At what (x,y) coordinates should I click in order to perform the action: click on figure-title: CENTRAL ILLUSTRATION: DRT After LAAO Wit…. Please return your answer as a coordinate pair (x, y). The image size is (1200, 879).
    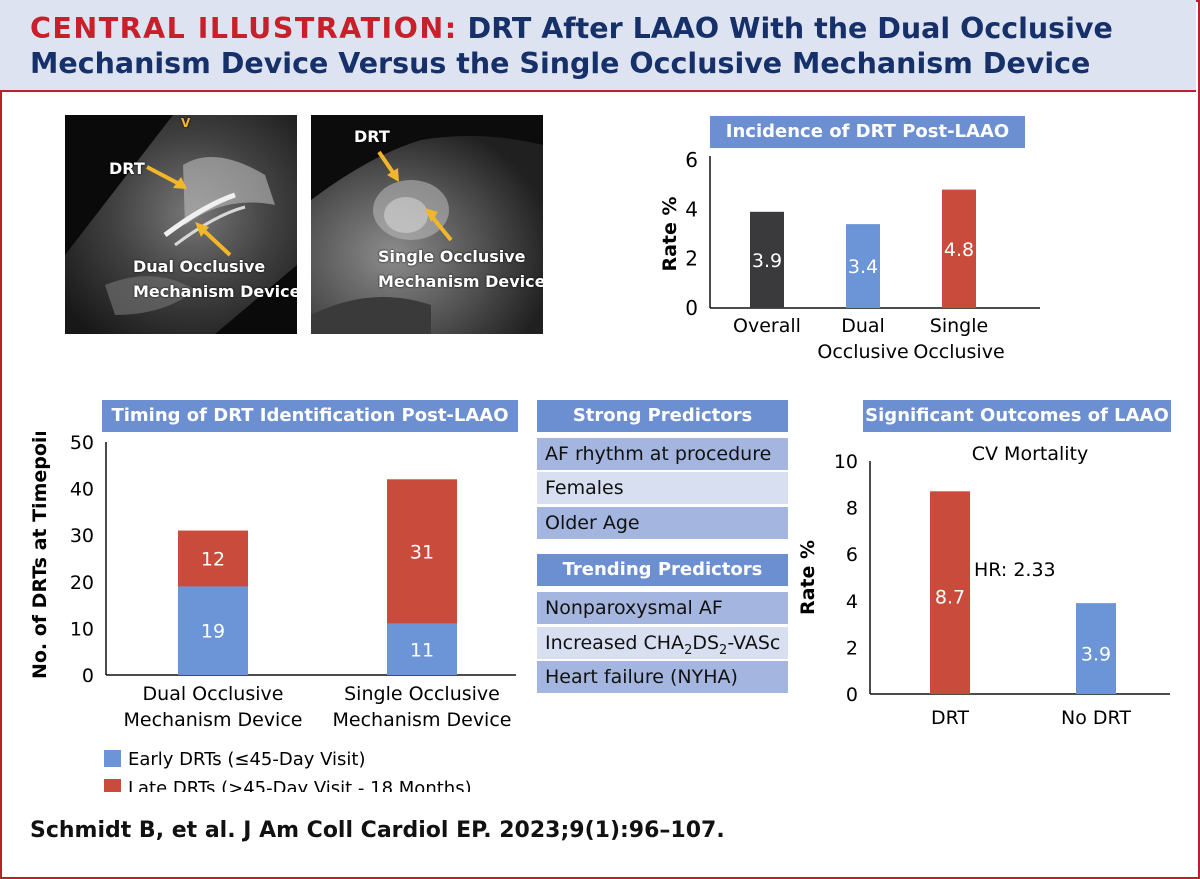
    Looking at the image, I should click on (571, 46).